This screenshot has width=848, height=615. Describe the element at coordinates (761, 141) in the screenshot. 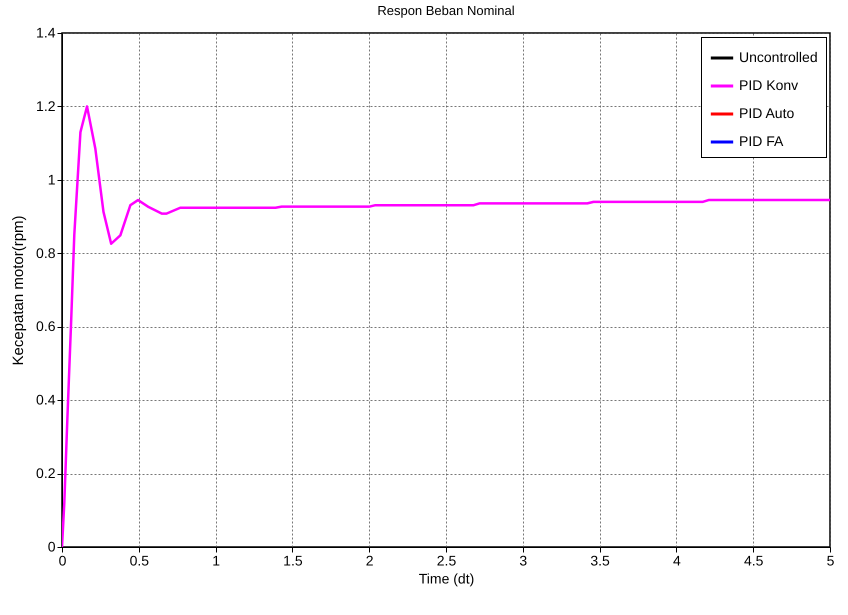

I see `legend-label: PID FA` at that location.